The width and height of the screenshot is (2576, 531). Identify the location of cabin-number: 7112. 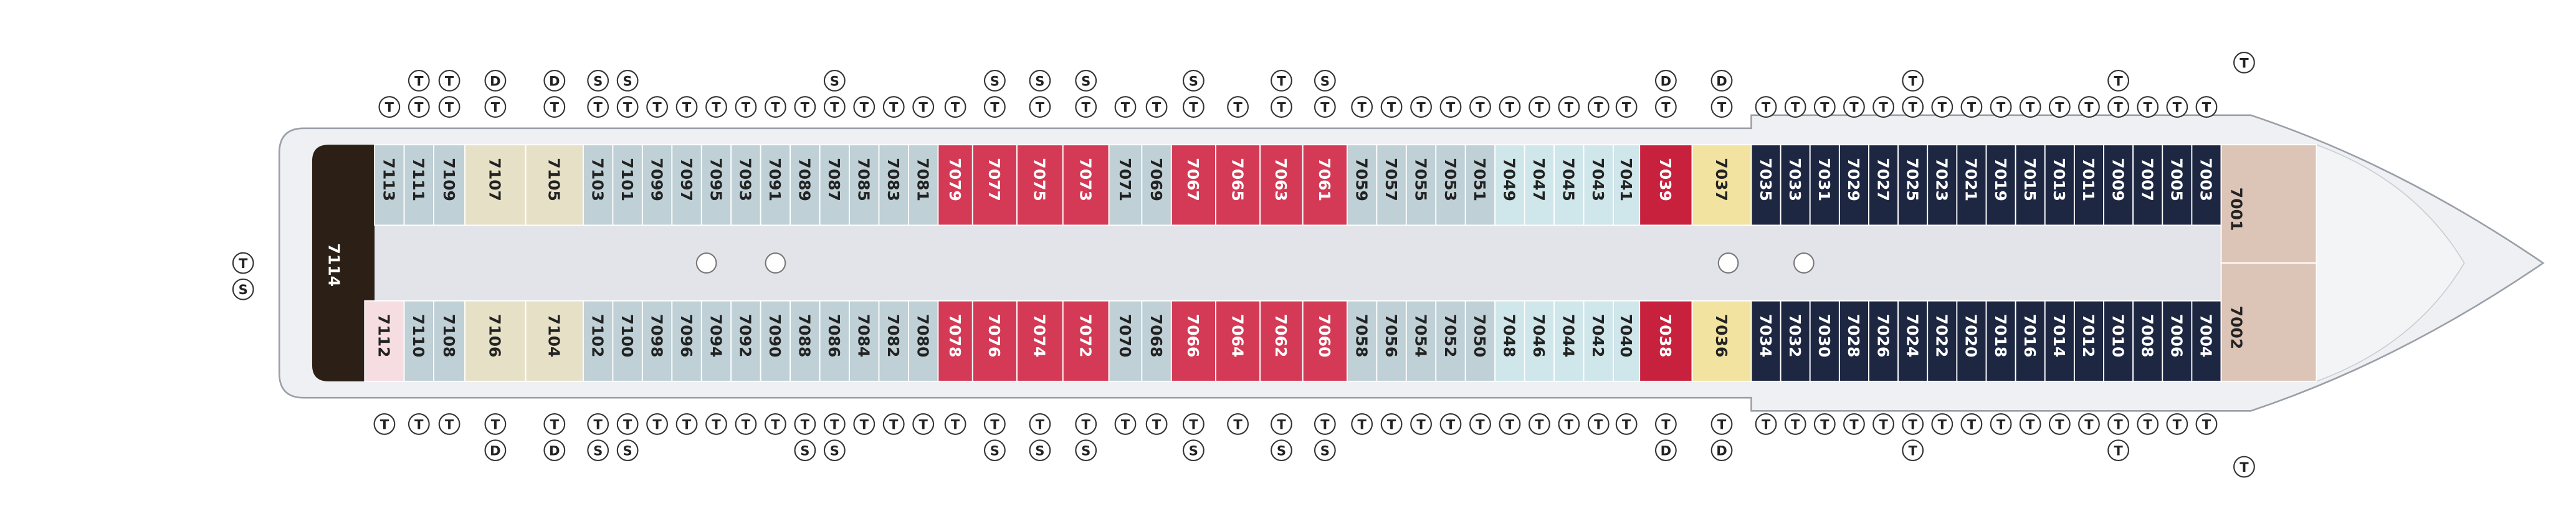
(384, 336).